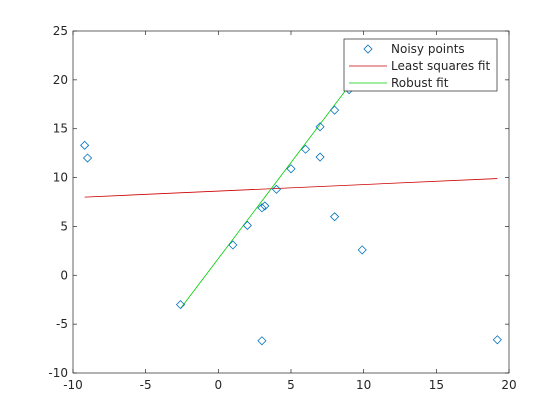 The width and height of the screenshot is (560, 420). Describe the element at coordinates (60, 129) in the screenshot. I see `y-tick-label-5: 15` at that location.